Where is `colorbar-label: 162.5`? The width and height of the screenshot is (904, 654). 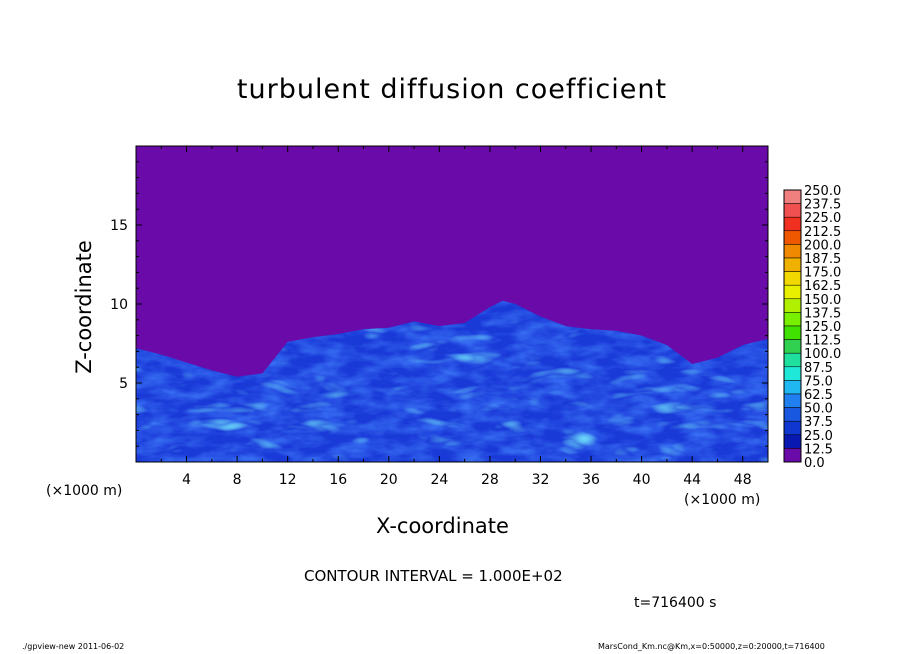 colorbar-label: 162.5 is located at coordinates (822, 286).